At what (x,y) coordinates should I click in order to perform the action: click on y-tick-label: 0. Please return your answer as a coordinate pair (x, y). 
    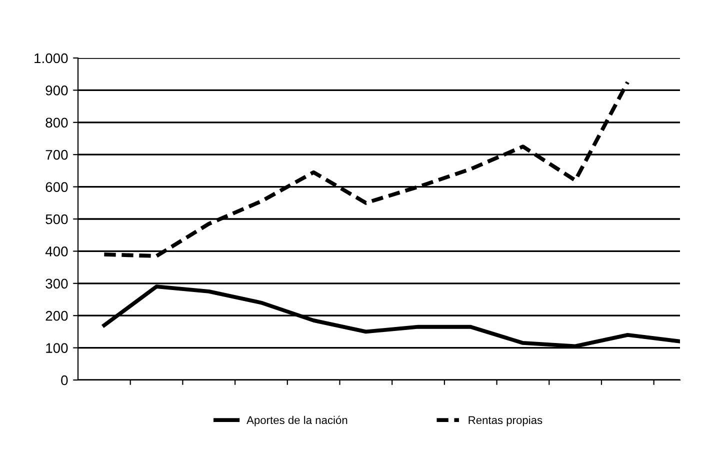
    Looking at the image, I should click on (64, 380).